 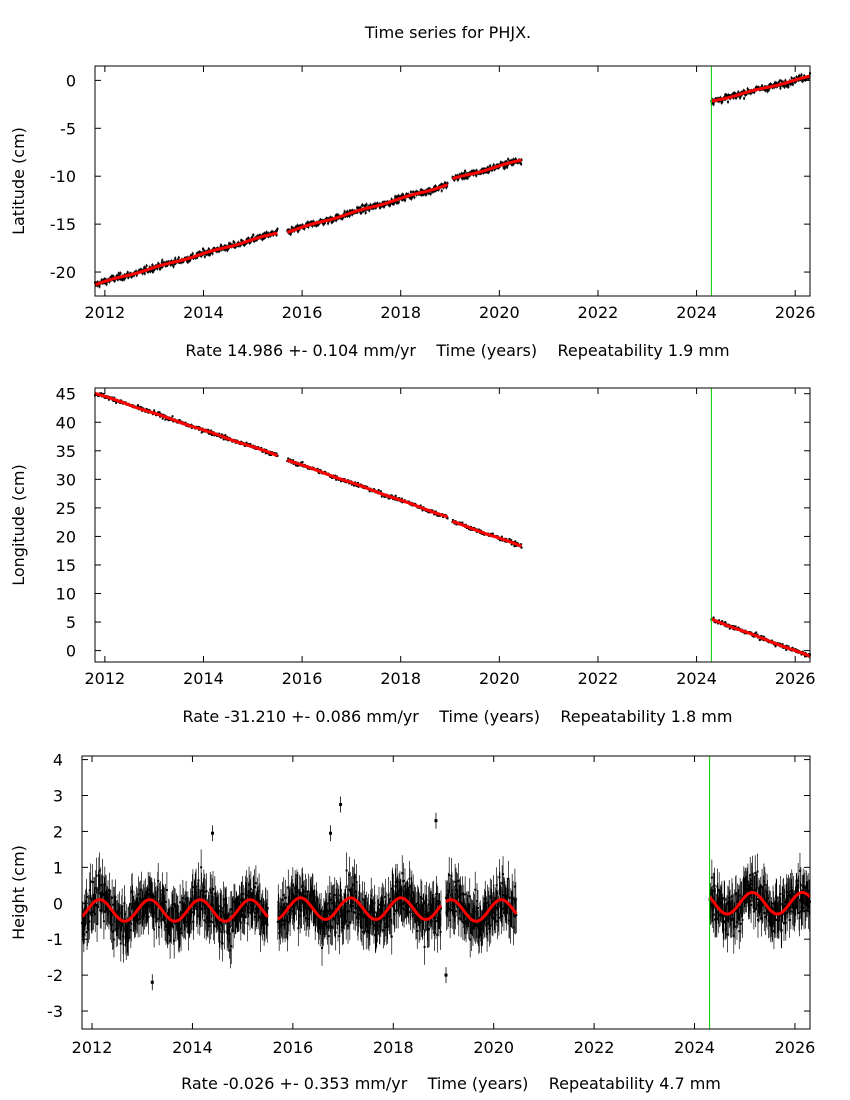 What do you see at coordinates (447, 32) in the screenshot?
I see `figure-title: Time series for PHJX.` at bounding box center [447, 32].